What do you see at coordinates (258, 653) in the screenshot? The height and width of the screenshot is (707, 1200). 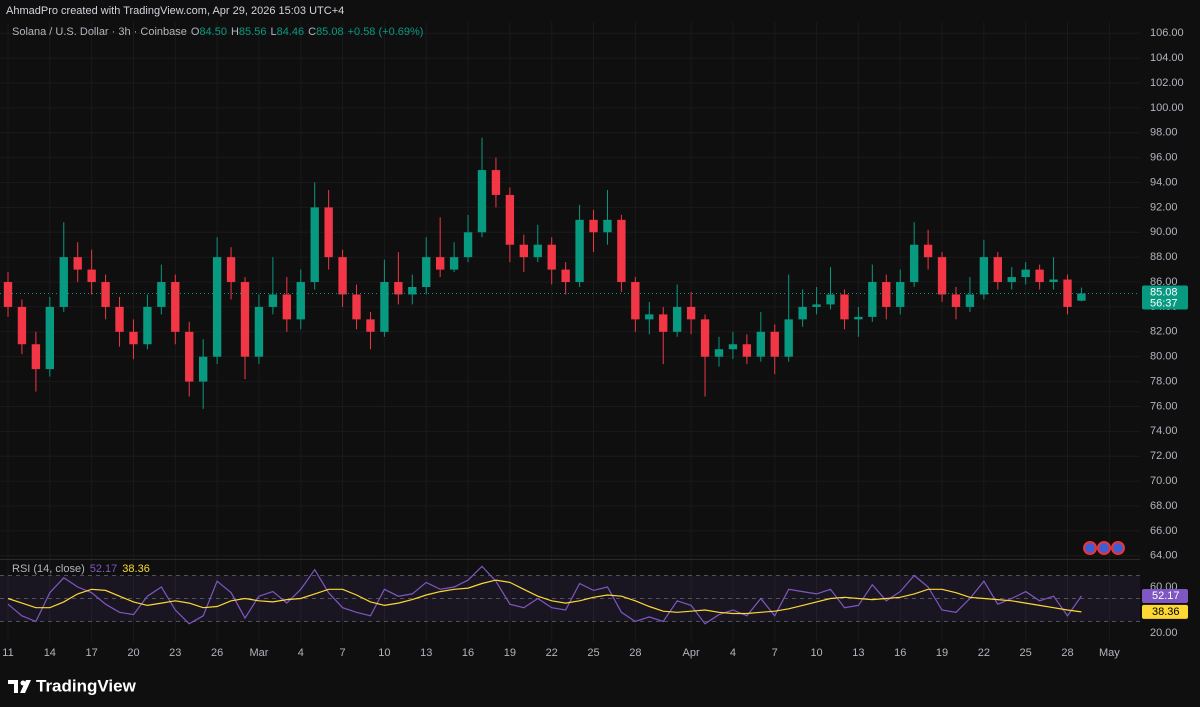 I see `x-tick-label: Mar` at bounding box center [258, 653].